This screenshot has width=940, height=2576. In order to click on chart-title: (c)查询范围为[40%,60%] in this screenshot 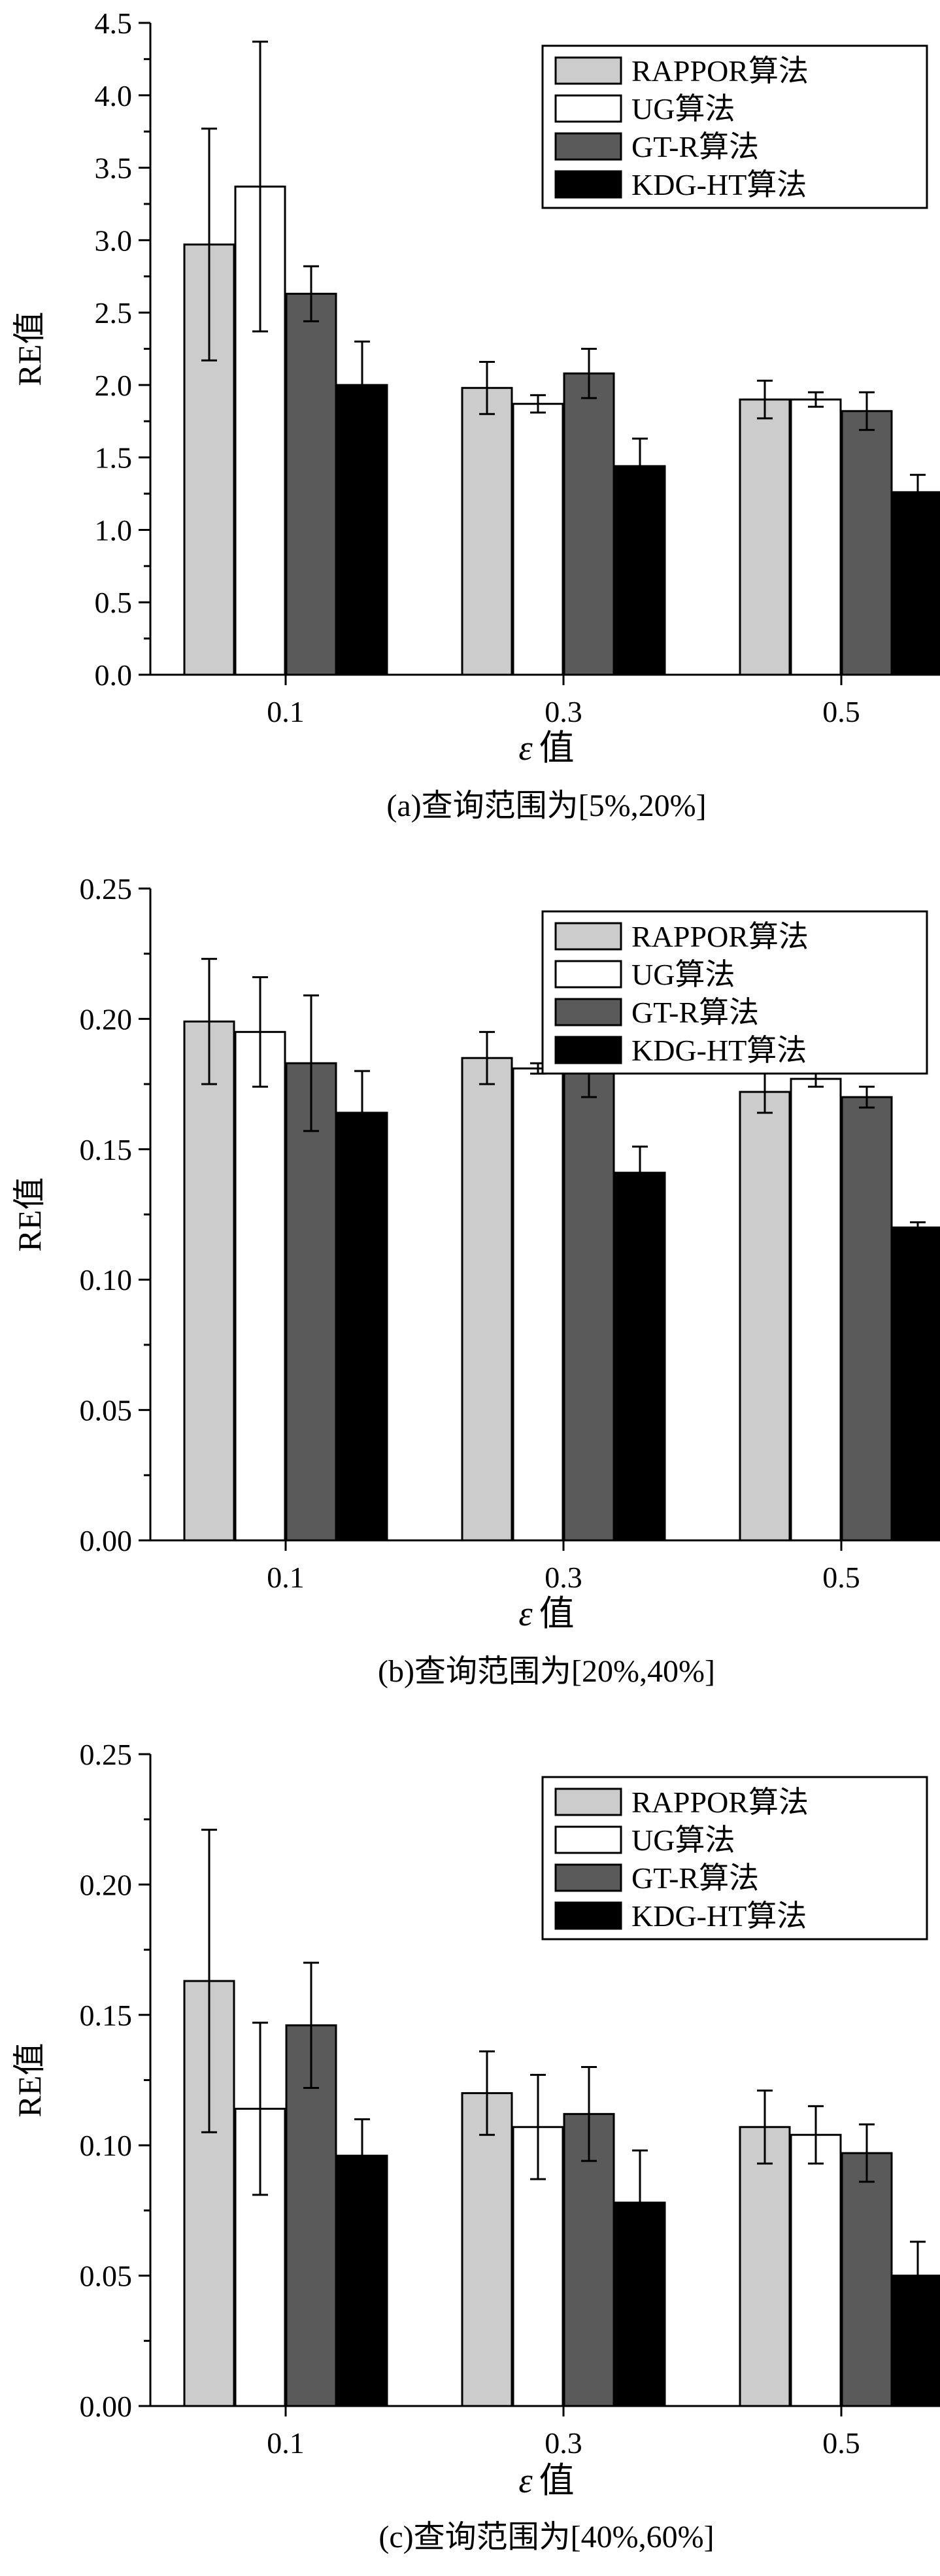, I will do `click(546, 2537)`.